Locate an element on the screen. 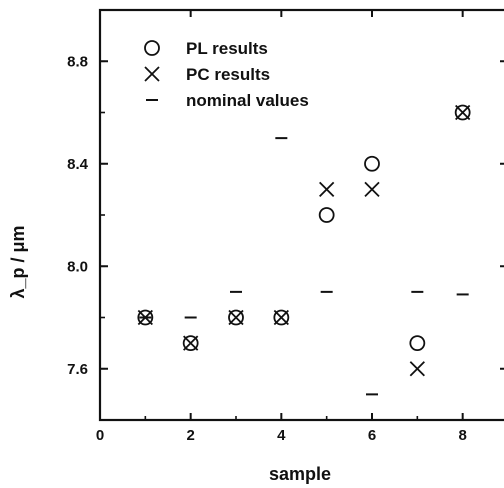 This screenshot has width=504, height=488. y-tick-label: 8.4 is located at coordinates (78, 164).